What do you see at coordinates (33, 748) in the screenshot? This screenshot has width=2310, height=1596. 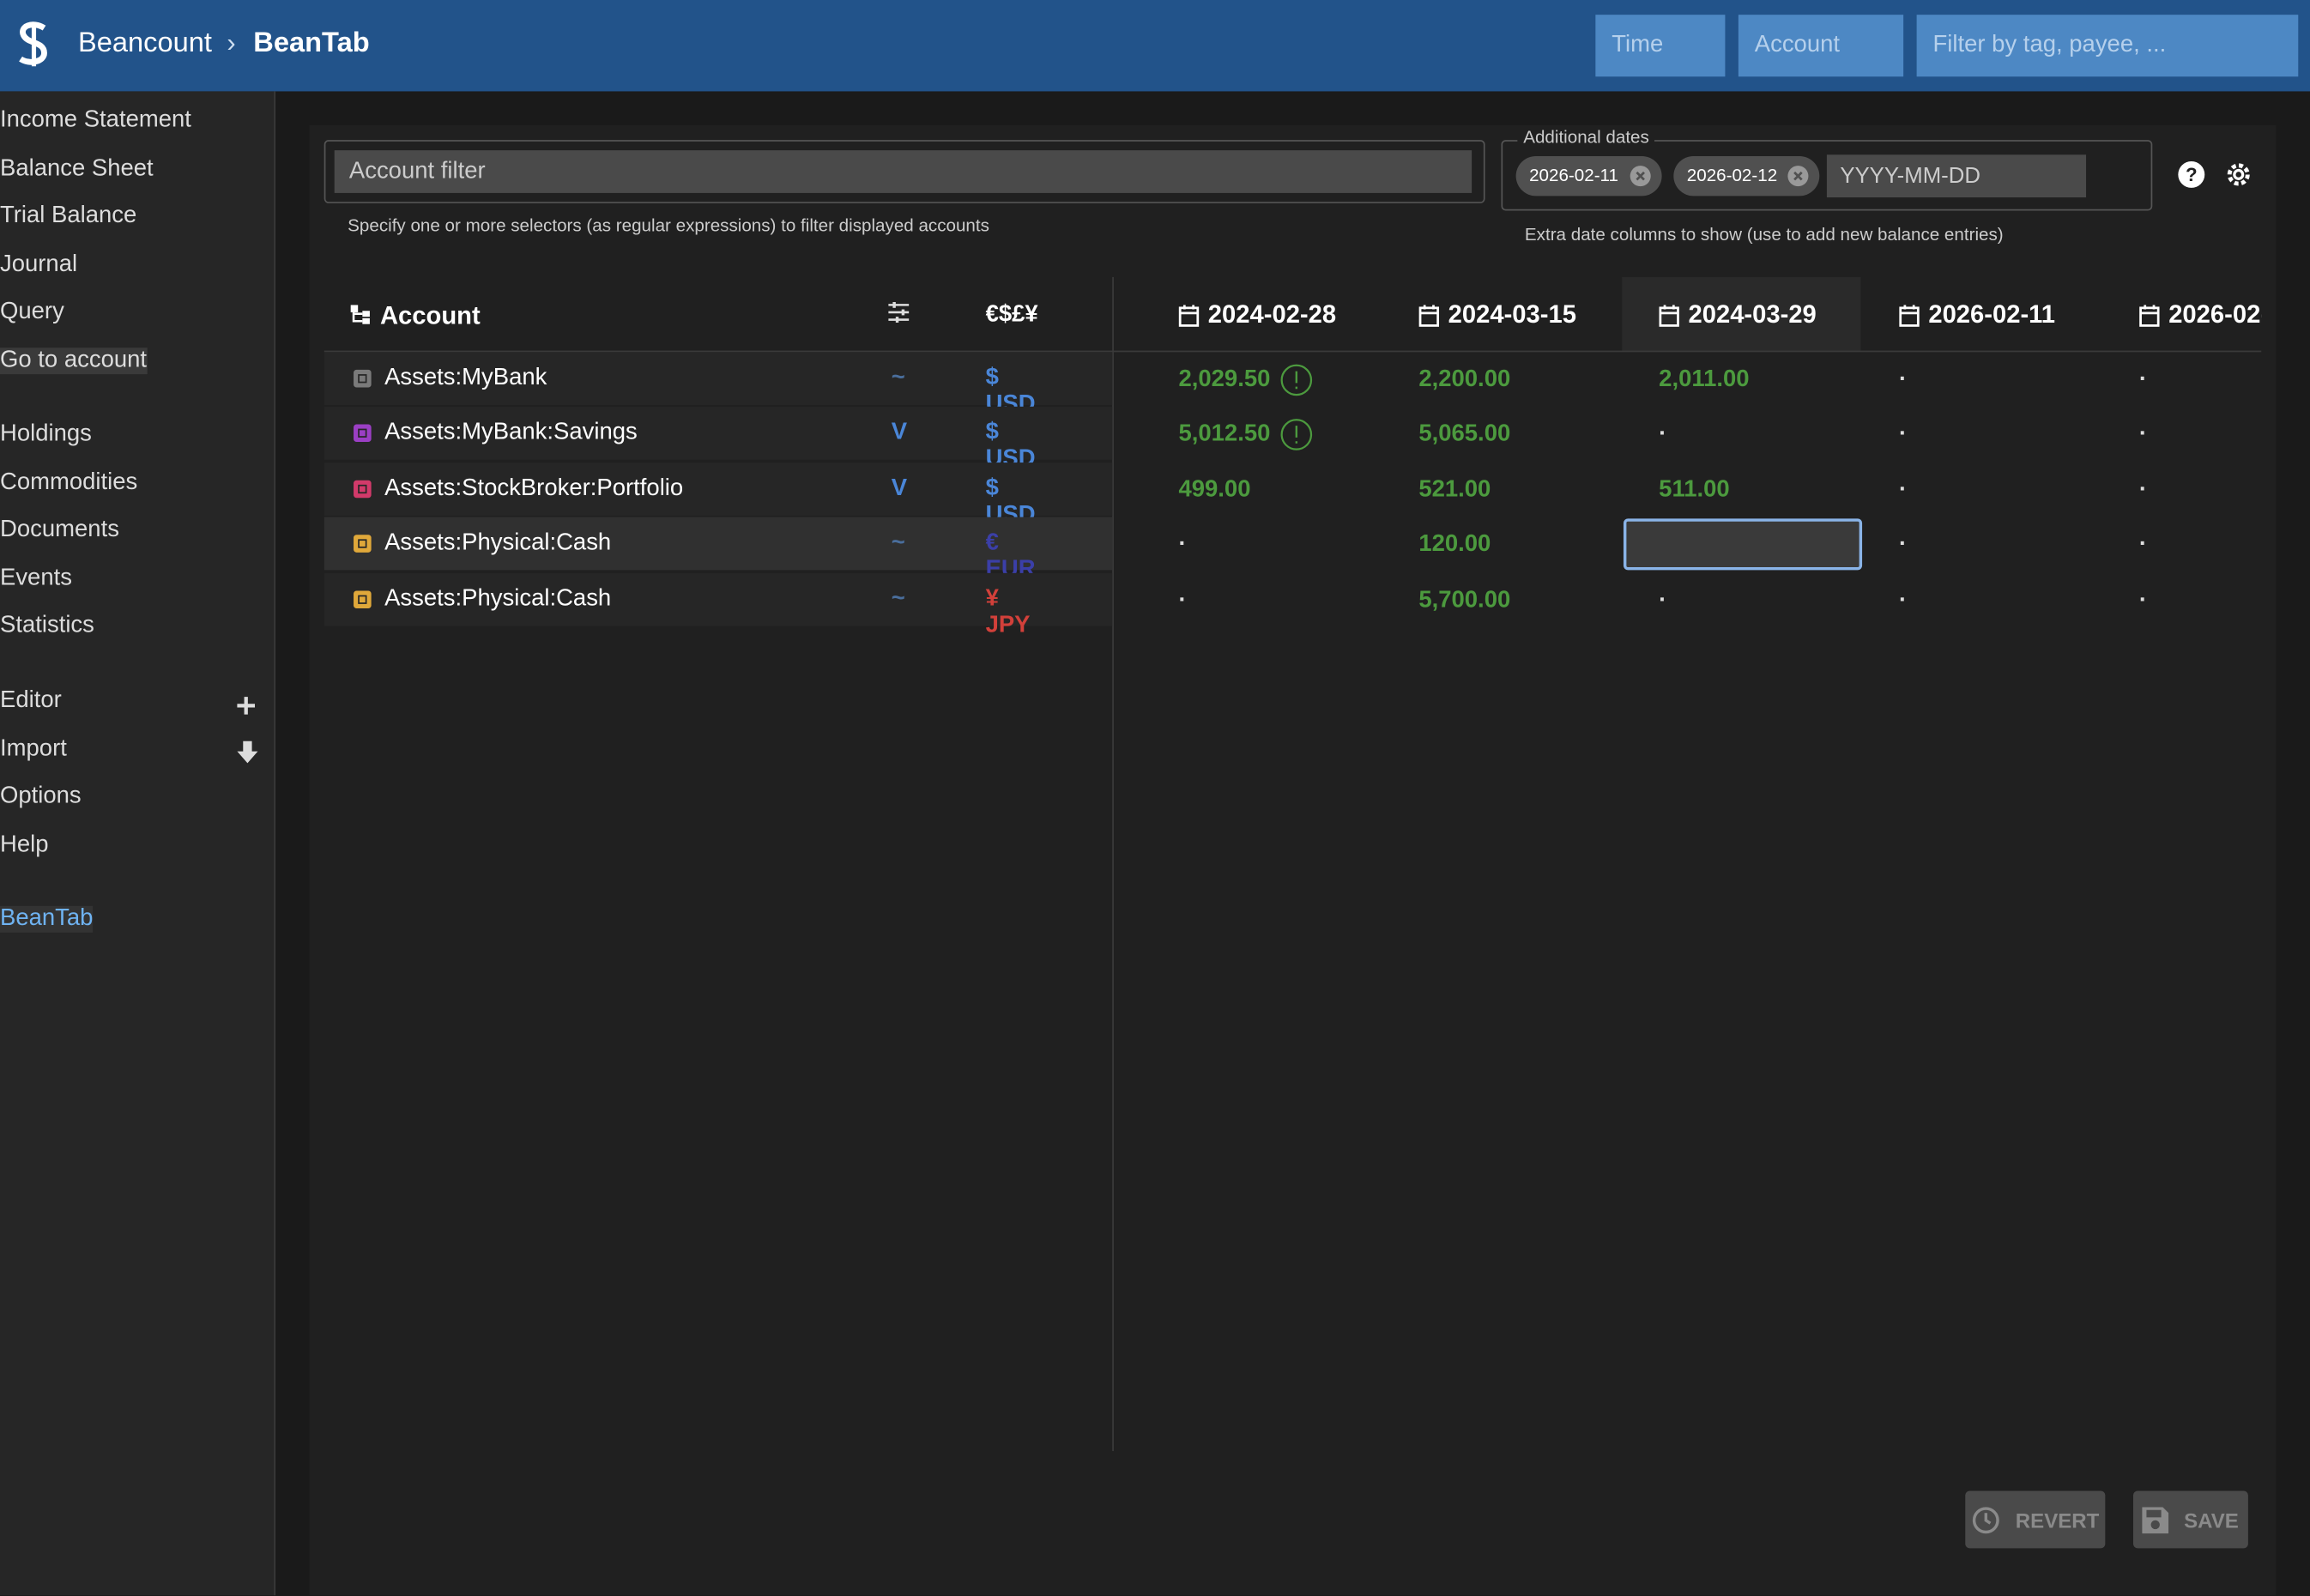 I see `nav-item: Import` at bounding box center [33, 748].